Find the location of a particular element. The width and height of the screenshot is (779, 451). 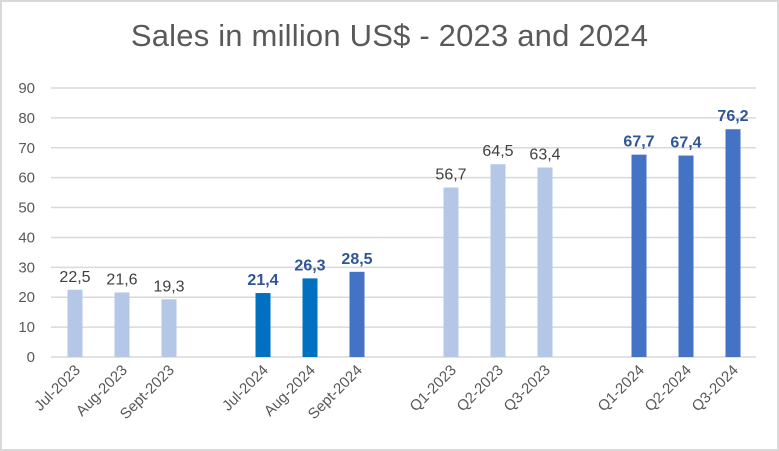

bar-jul-2023 is located at coordinates (75, 323).